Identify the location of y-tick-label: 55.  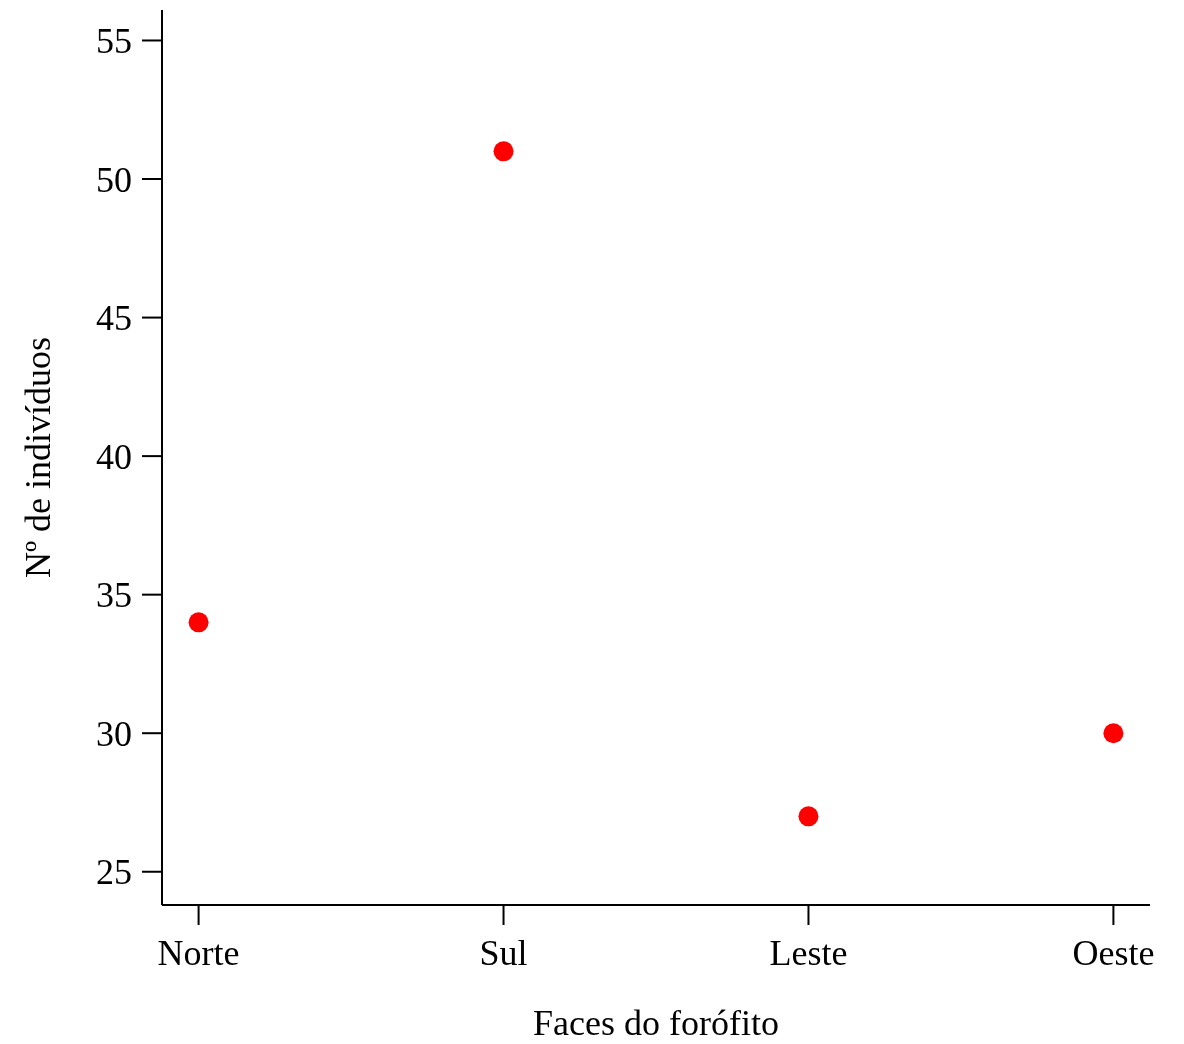
(114, 41).